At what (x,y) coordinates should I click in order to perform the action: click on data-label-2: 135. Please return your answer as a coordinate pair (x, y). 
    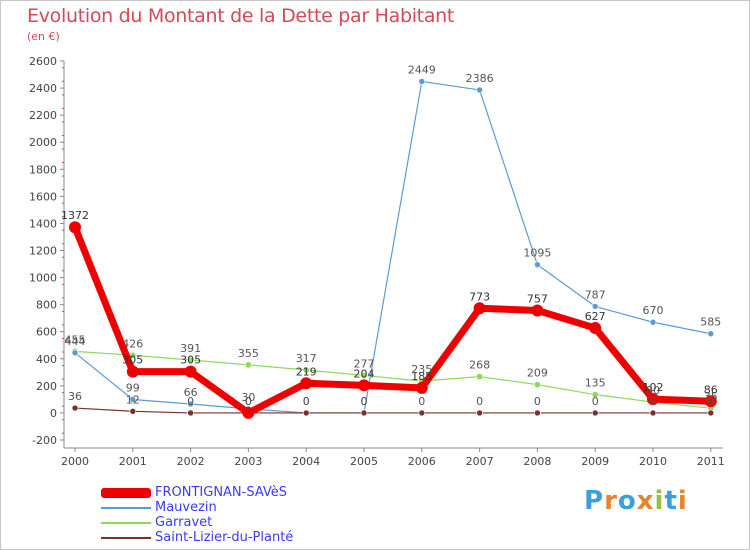
    Looking at the image, I should click on (595, 383).